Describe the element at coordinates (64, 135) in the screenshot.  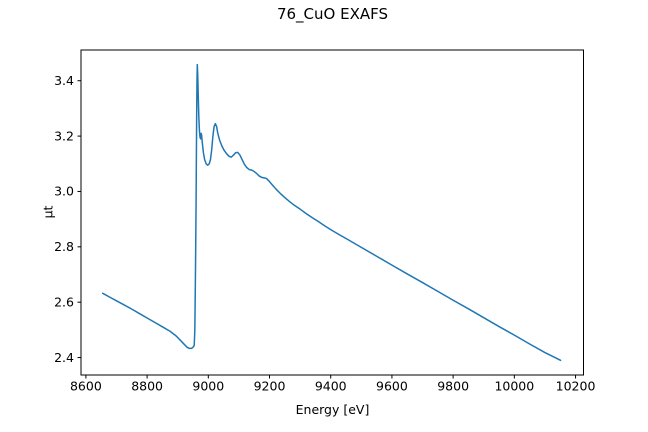
I see `y-tick-label: 3.2` at that location.